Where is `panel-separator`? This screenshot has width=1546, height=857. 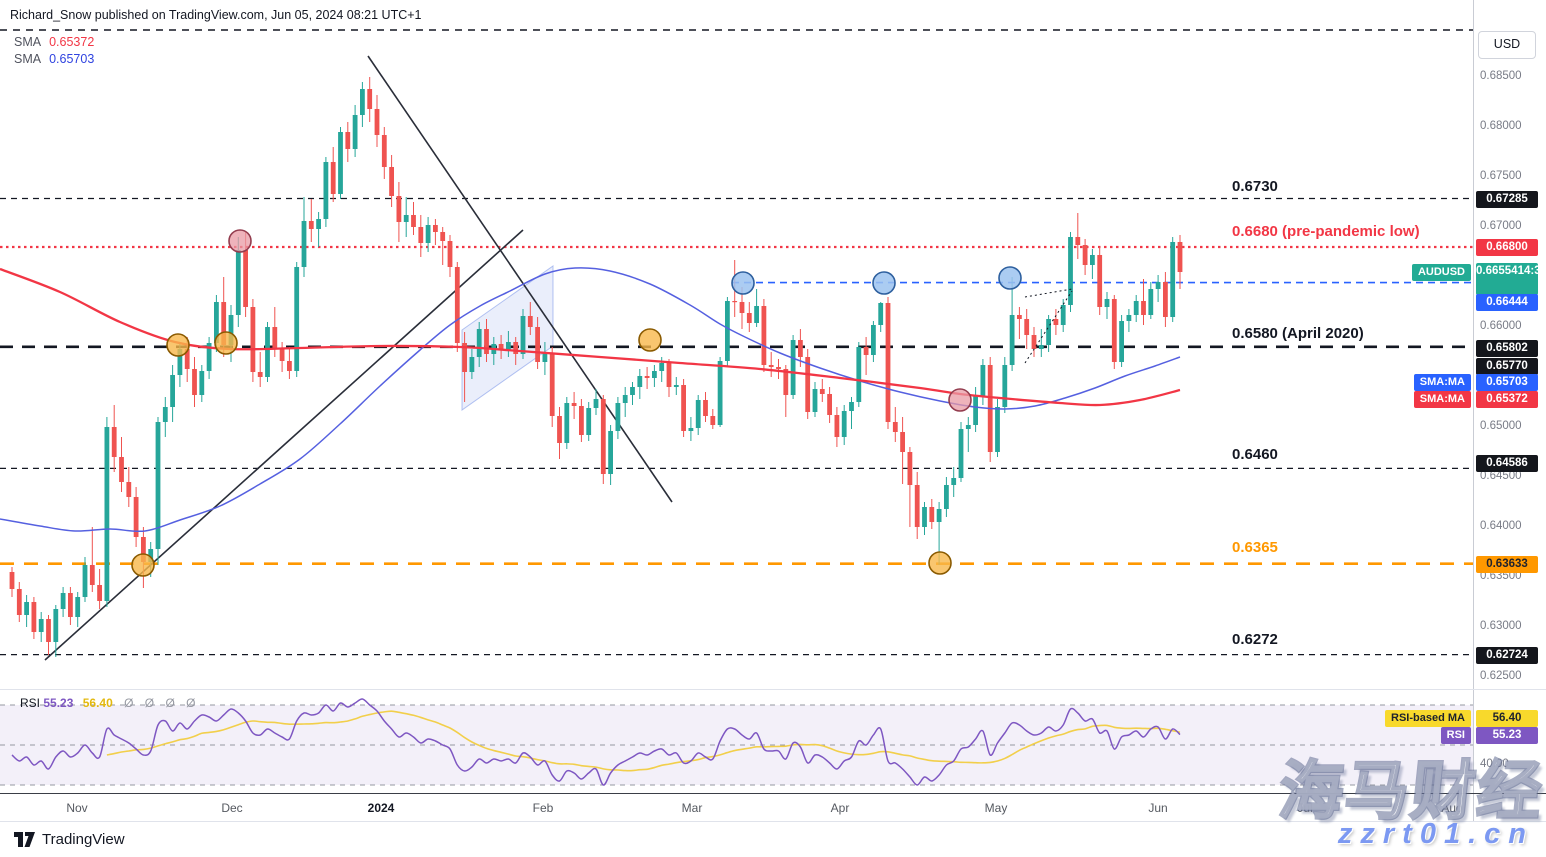
panel-separator is located at coordinates (773, 689).